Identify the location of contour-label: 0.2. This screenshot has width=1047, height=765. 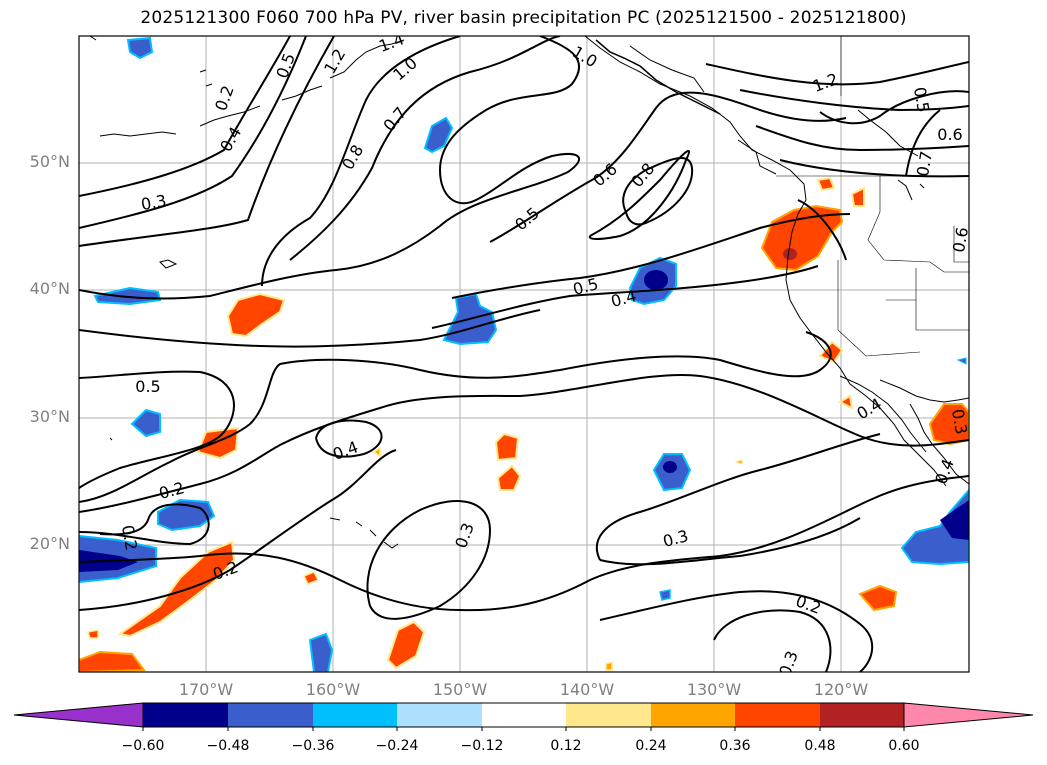
(129, 538).